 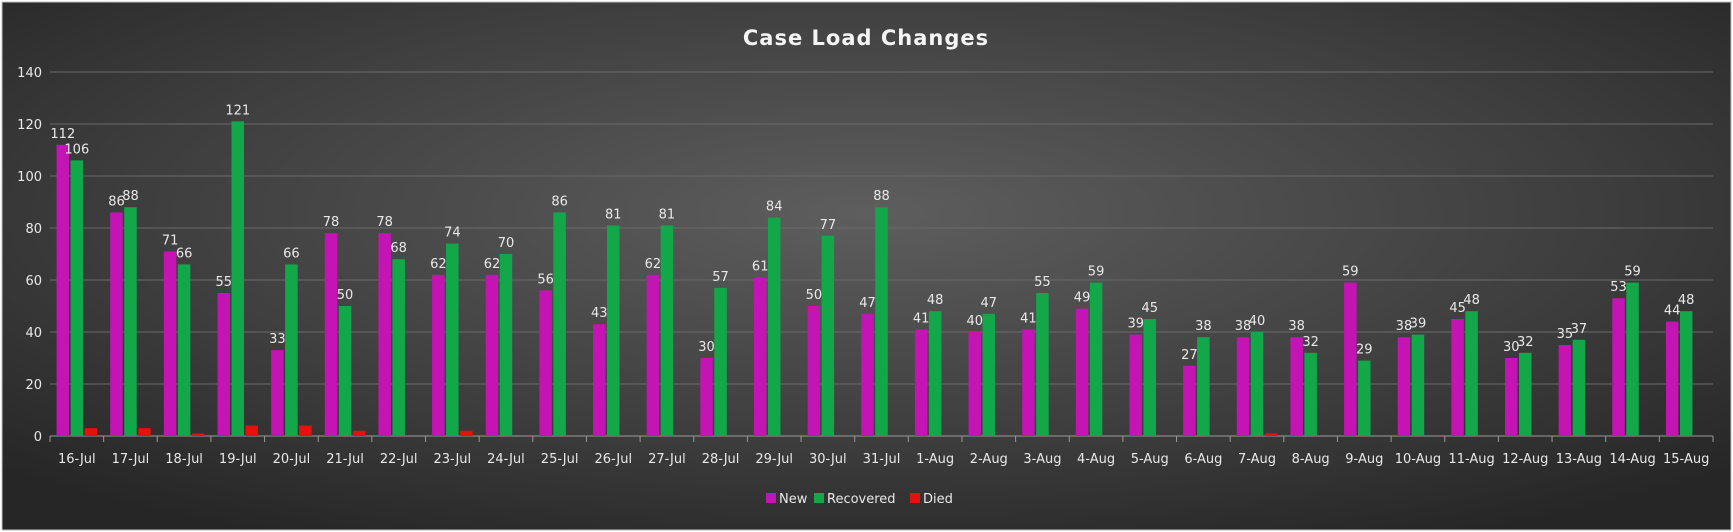 I want to click on data-label: 27, so click(x=1189, y=355).